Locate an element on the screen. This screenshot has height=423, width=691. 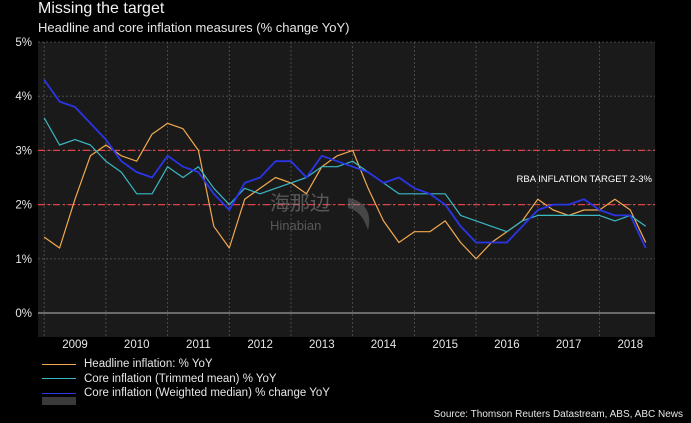
x-tick-label: 2014 is located at coordinates (384, 345).